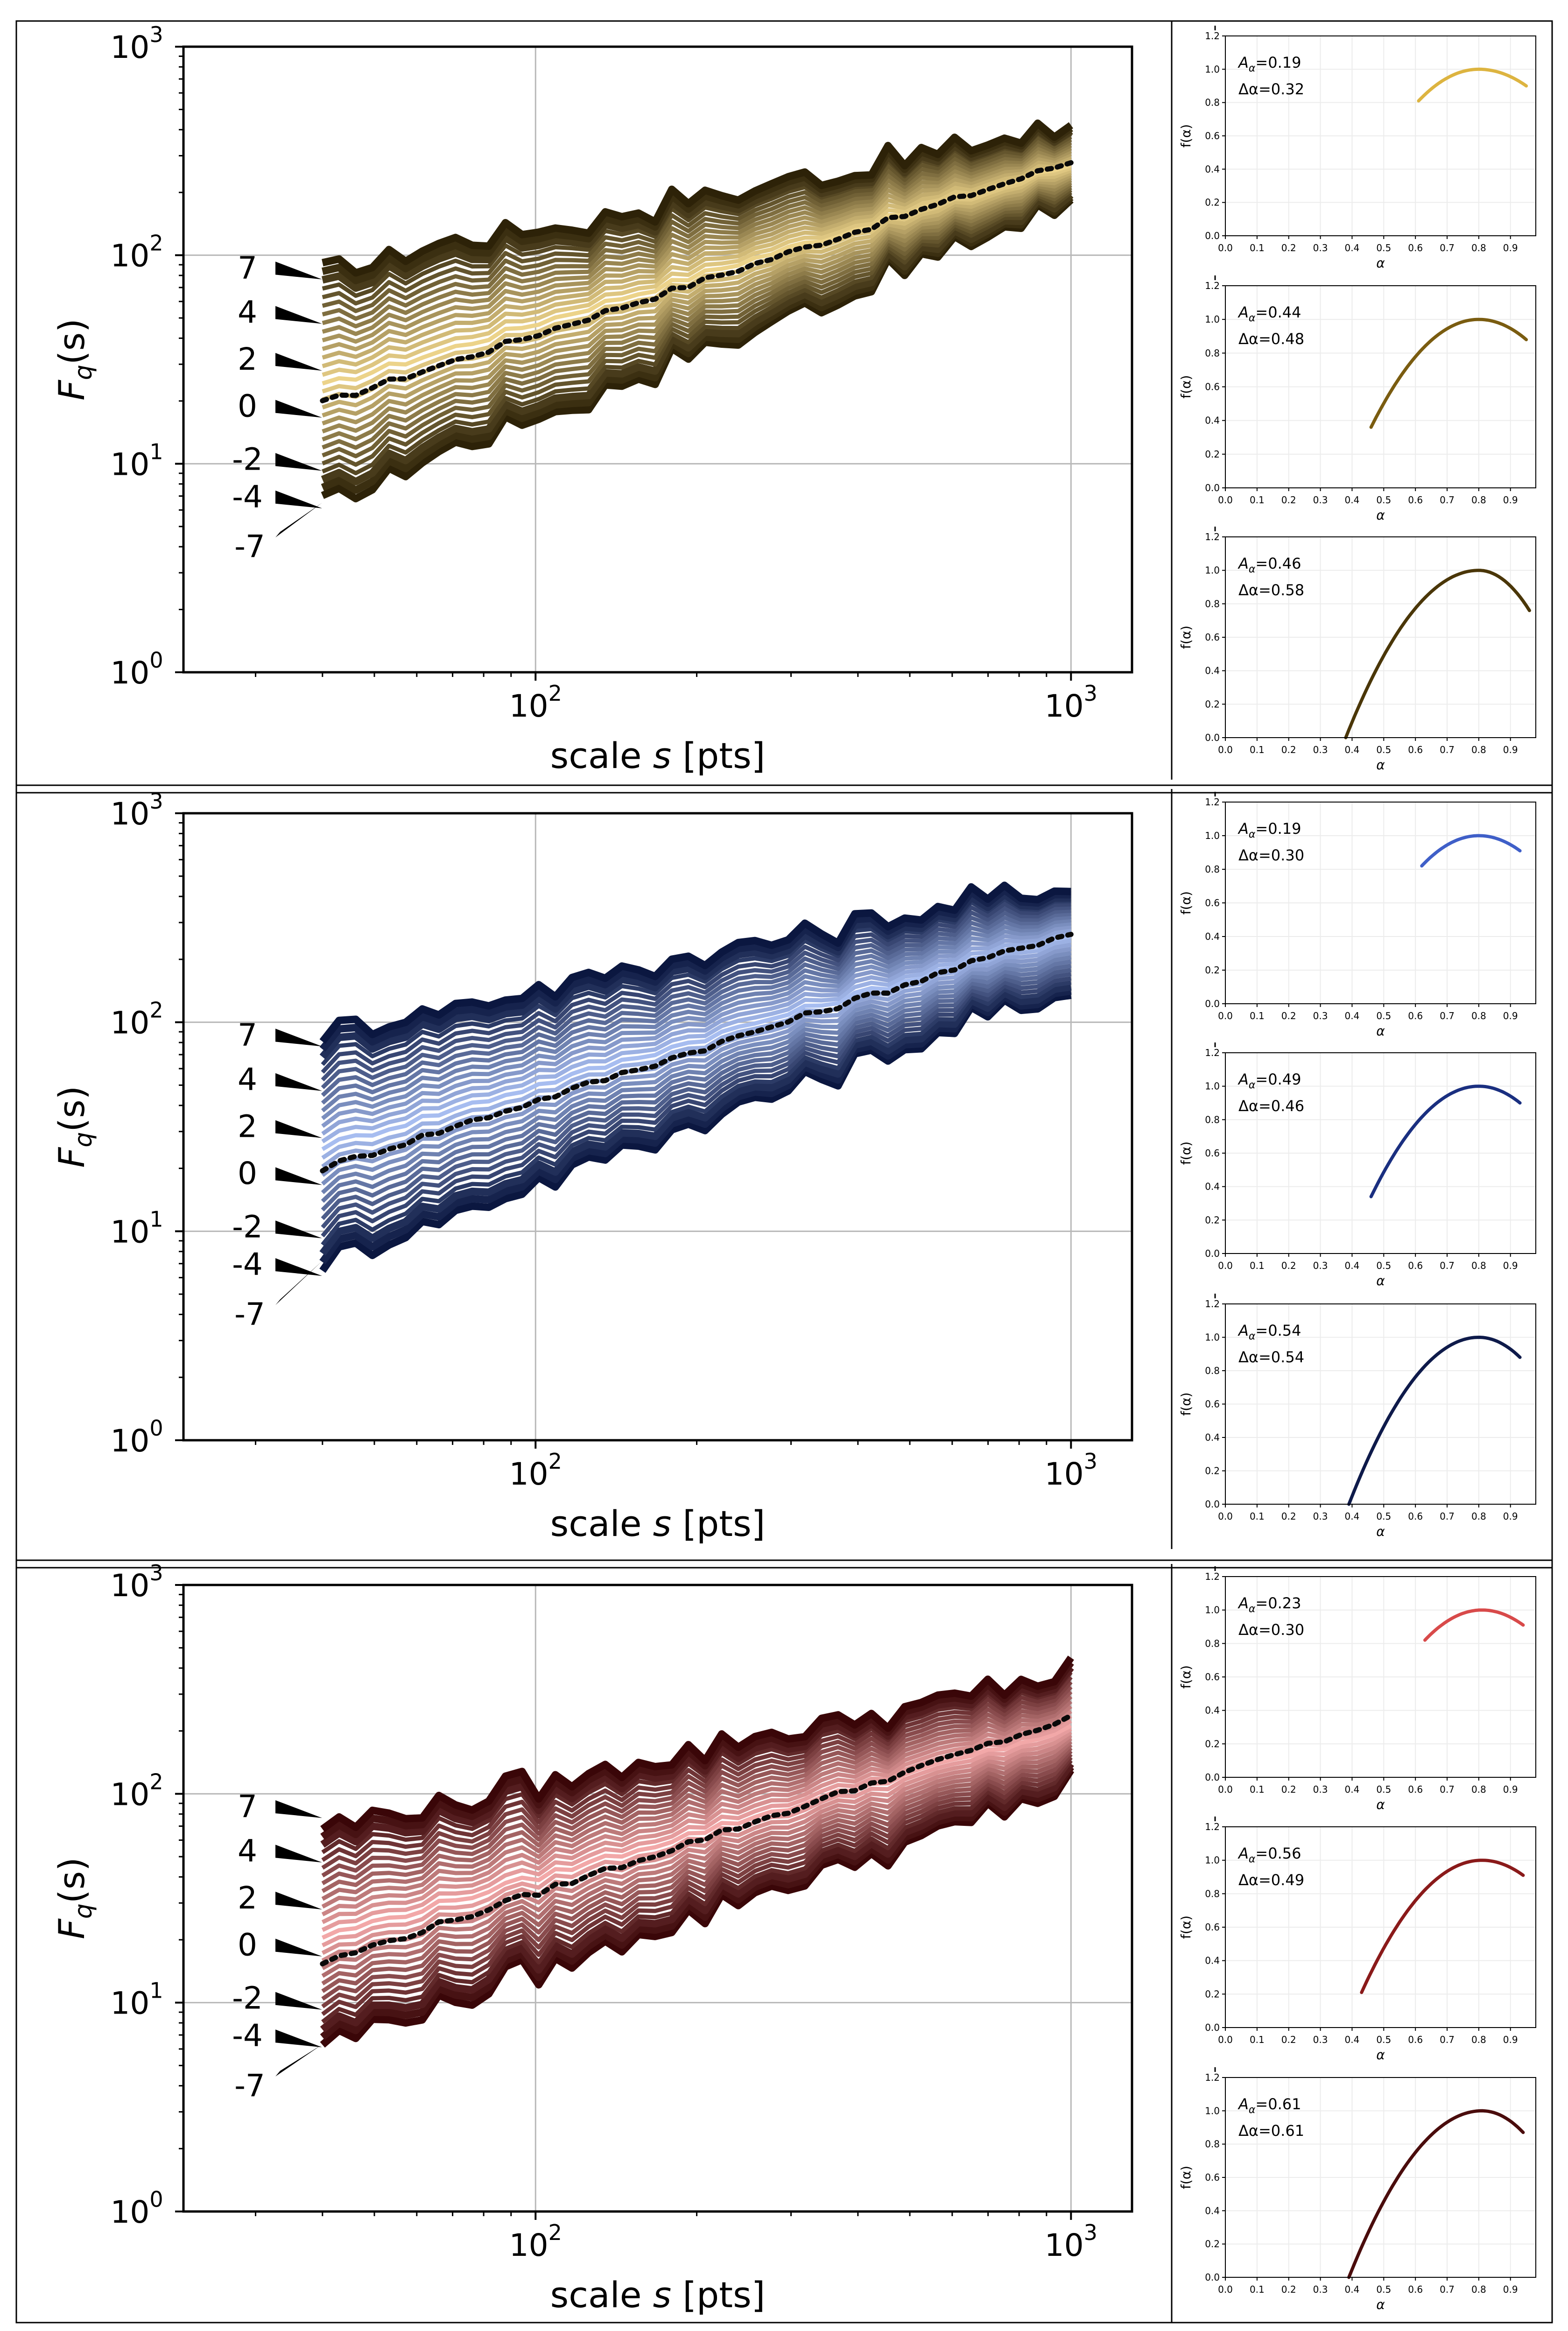 Image resolution: width=1568 pixels, height=2331 pixels. What do you see at coordinates (156, 1219) in the screenshot?
I see `y-tick-exp: 1` at bounding box center [156, 1219].